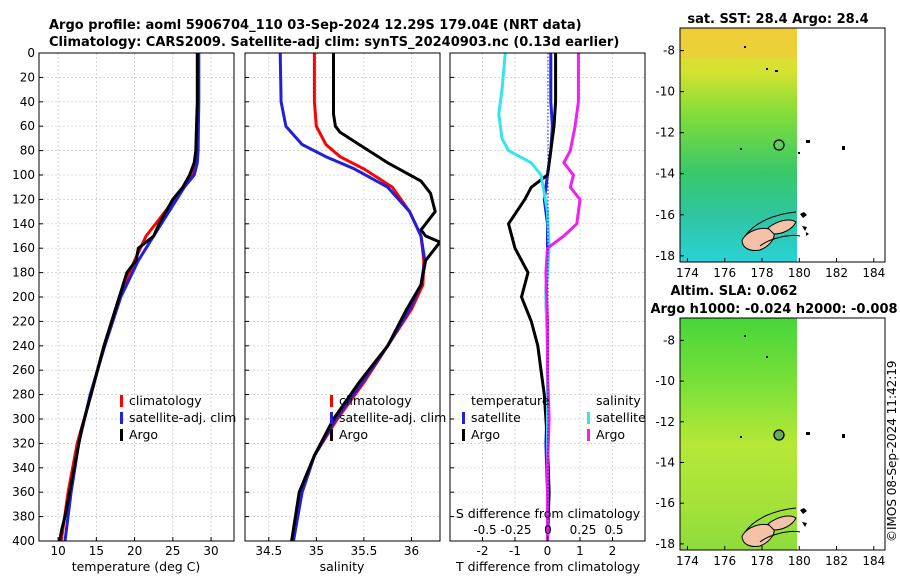 The image size is (900, 580). Describe the element at coordinates (485, 434) in the screenshot. I see `legend-label-t-argo: Argo` at that location.